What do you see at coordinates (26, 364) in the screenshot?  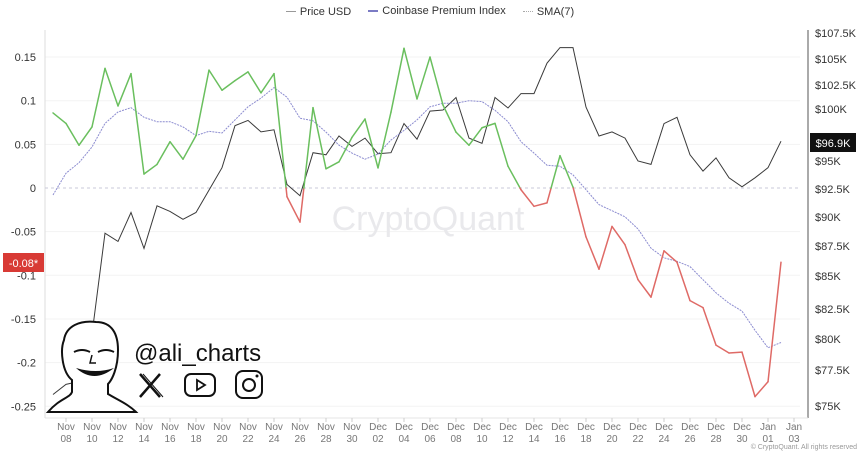 I see `left-tick-label: -0.2` at bounding box center [26, 364].